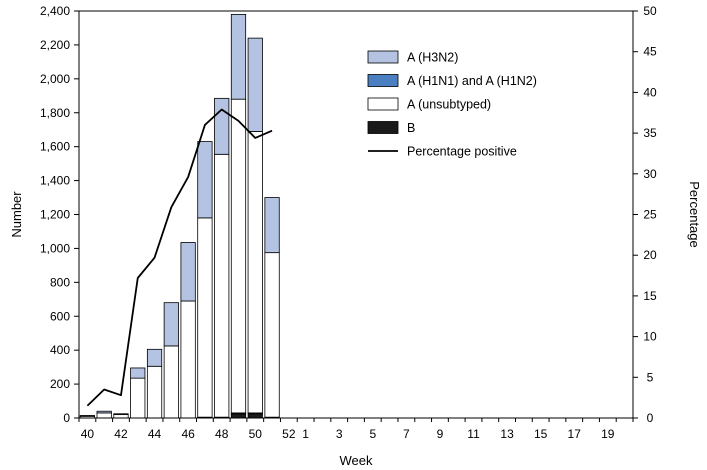  What do you see at coordinates (121, 434) in the screenshot?
I see `x-tick-label: 42` at bounding box center [121, 434].